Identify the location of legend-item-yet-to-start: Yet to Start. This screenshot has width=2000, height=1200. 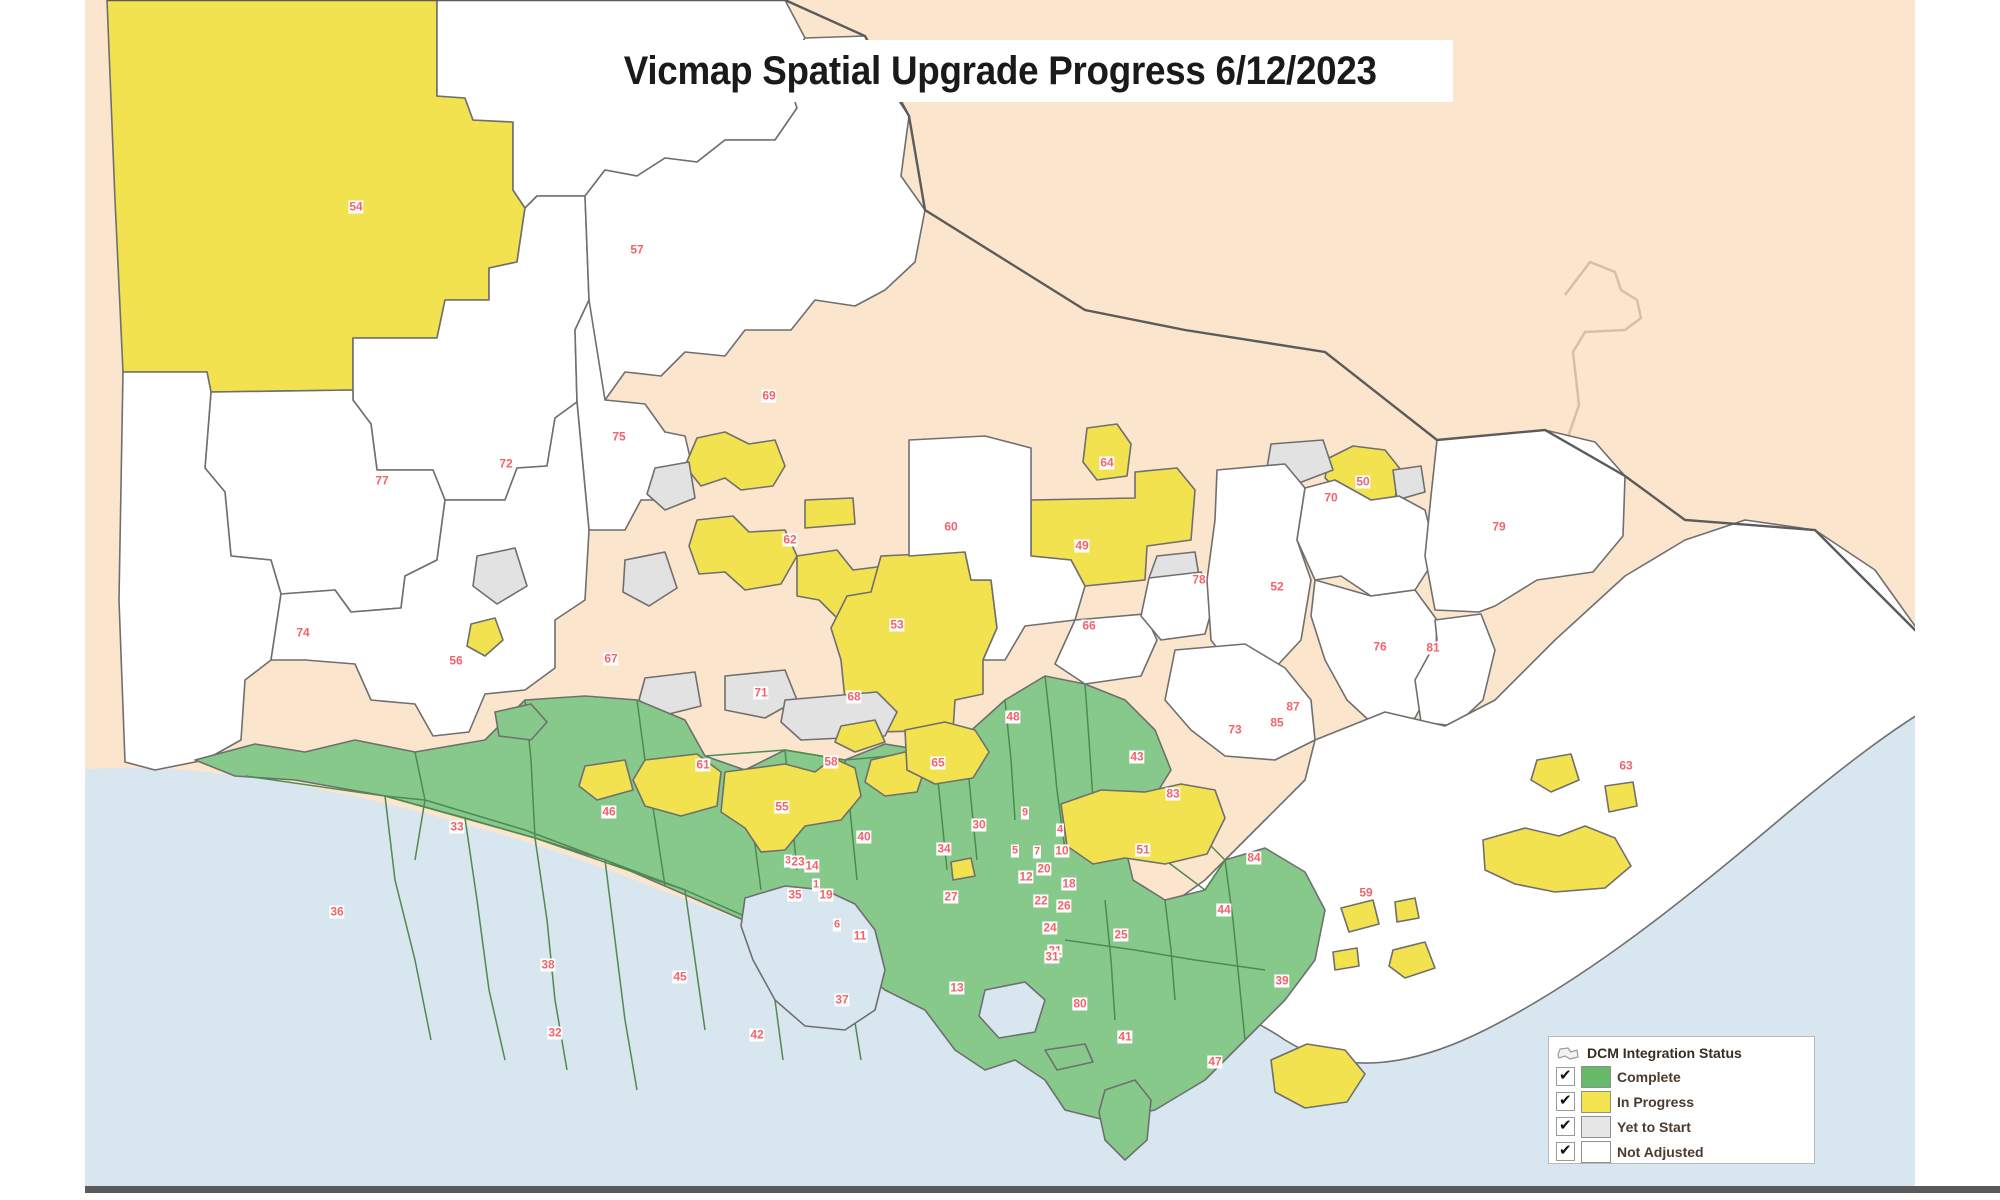
(1681, 1126).